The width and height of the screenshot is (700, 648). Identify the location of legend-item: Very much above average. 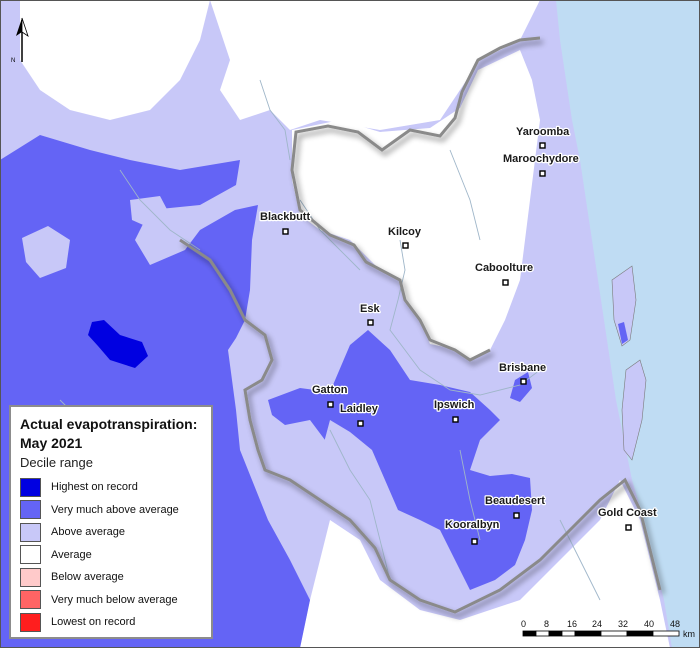
(115, 510).